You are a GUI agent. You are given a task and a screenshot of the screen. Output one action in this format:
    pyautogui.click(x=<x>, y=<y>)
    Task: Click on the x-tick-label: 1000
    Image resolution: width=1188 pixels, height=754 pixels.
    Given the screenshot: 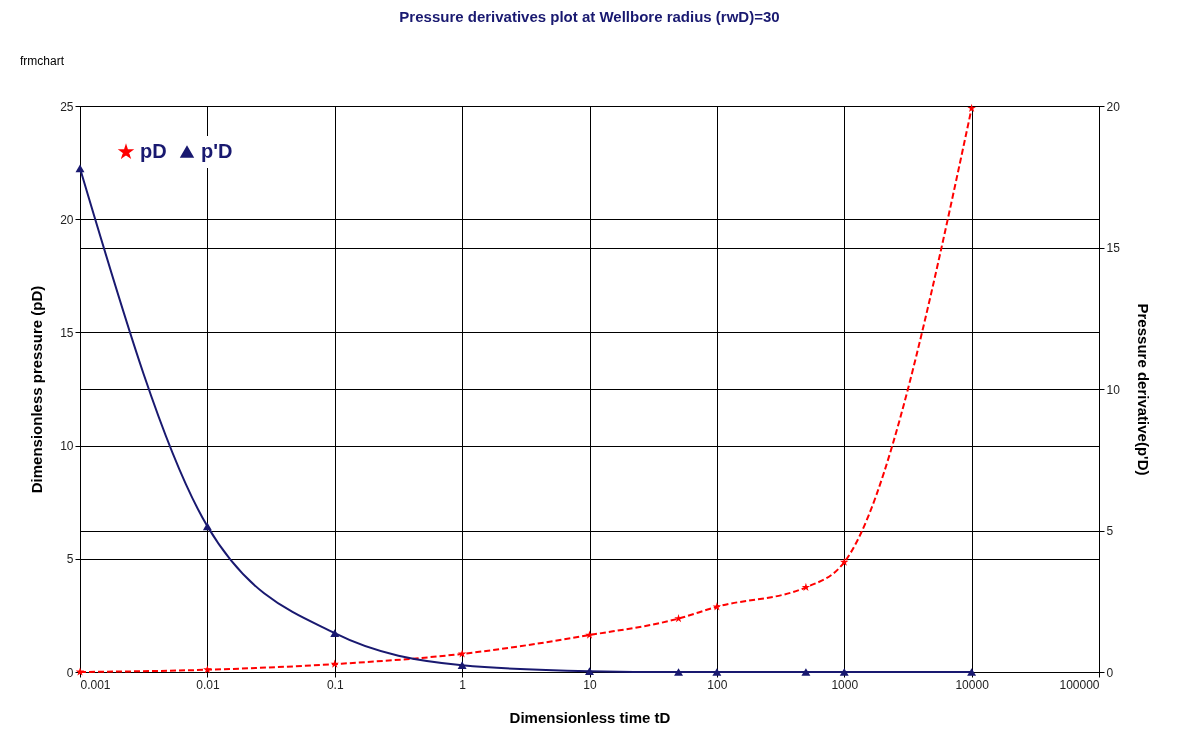 What is the action you would take?
    pyautogui.click(x=845, y=684)
    